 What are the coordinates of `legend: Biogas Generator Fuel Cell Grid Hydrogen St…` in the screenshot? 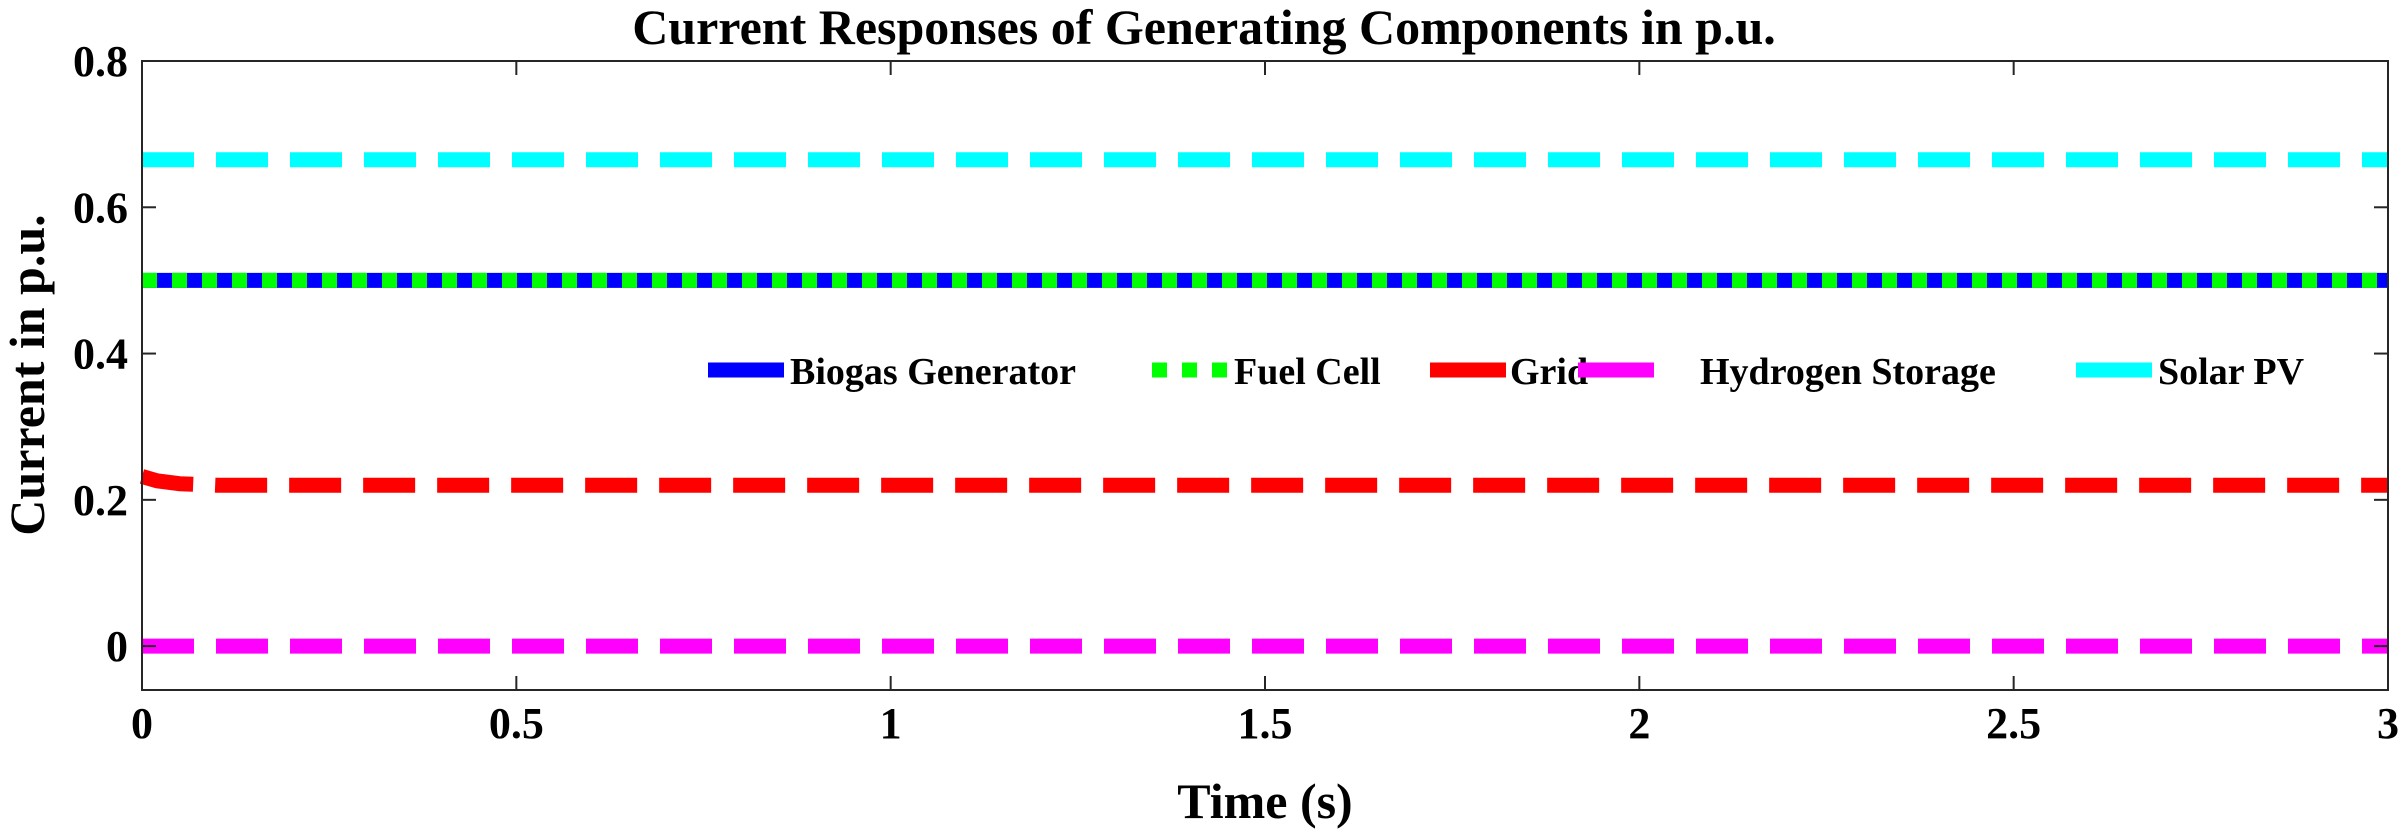 It's located at (1506, 372).